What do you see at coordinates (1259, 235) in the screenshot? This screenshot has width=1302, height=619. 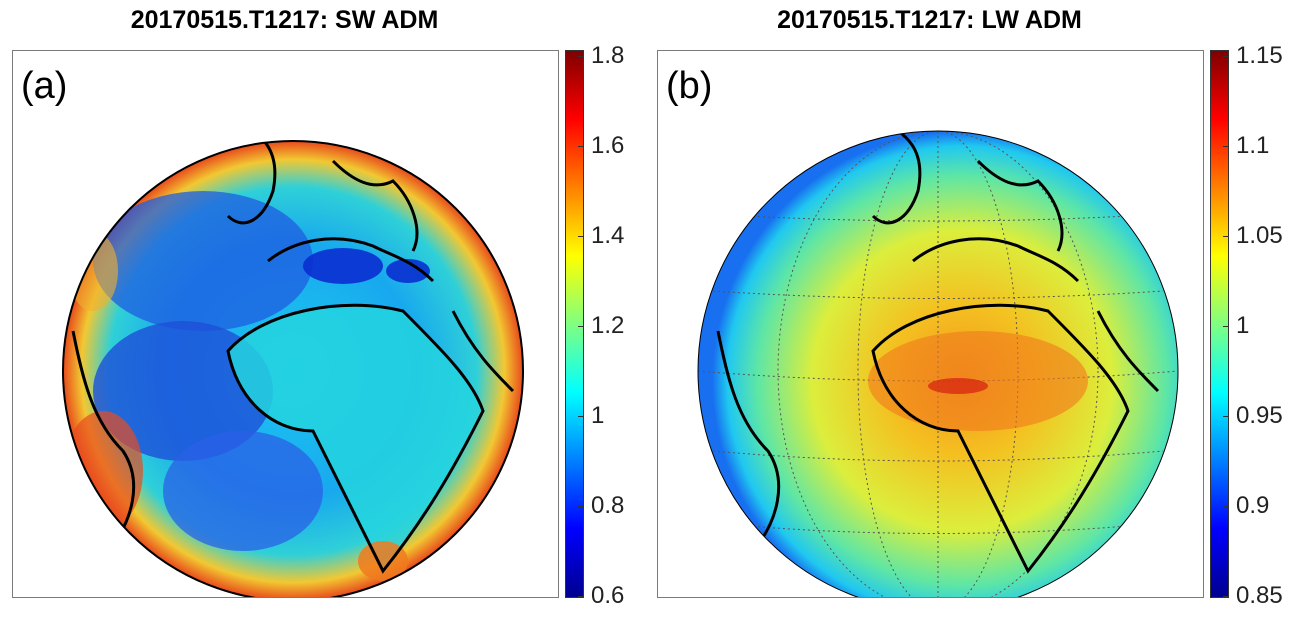 I see `colorbar-tick-label: 1.05` at bounding box center [1259, 235].